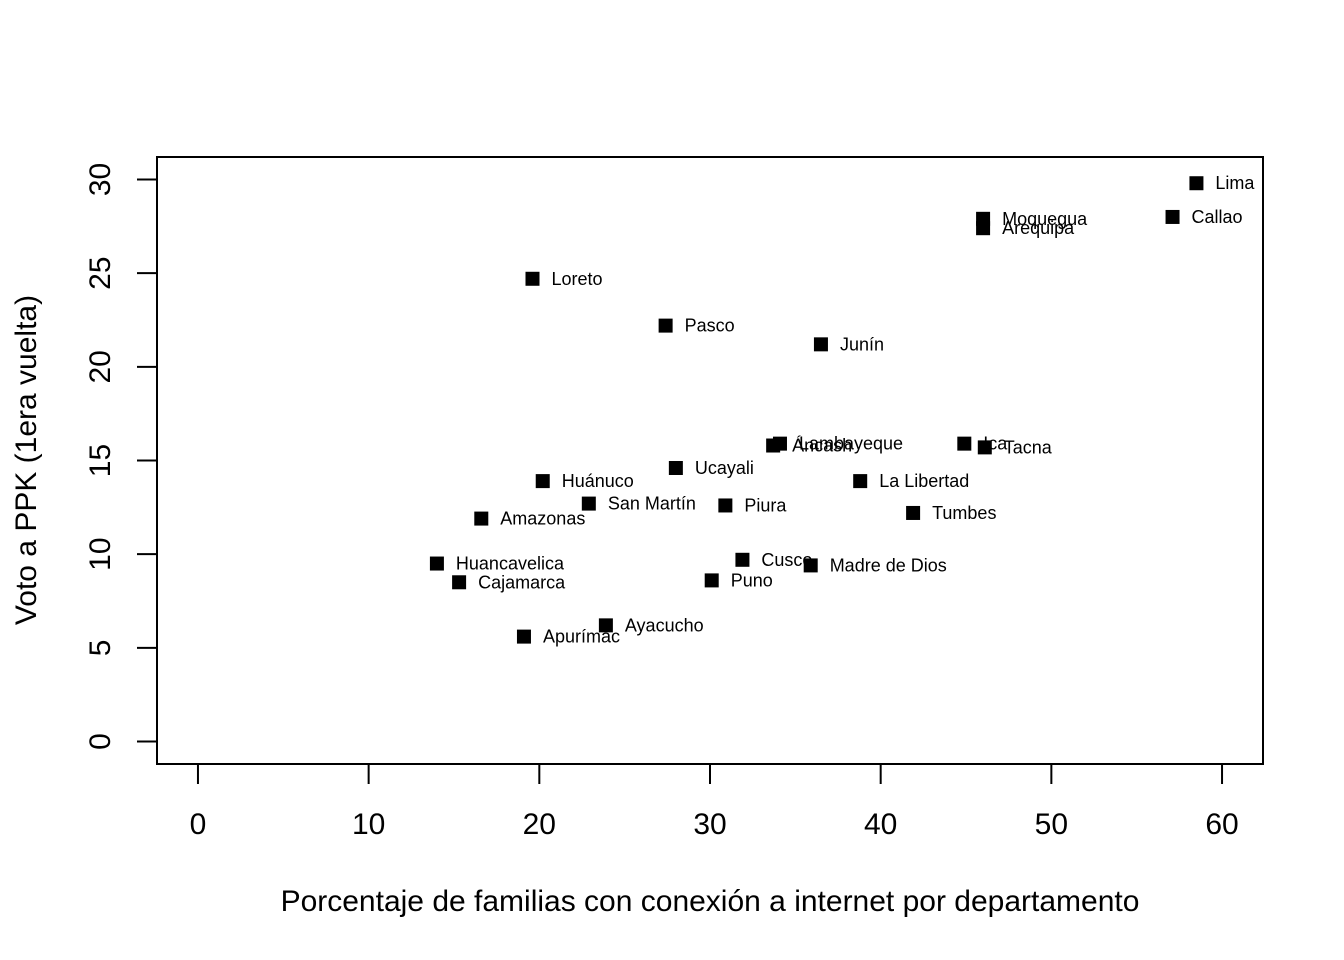 This screenshot has height=960, width=1344. Describe the element at coordinates (752, 580) in the screenshot. I see `point-label: Puno` at that location.